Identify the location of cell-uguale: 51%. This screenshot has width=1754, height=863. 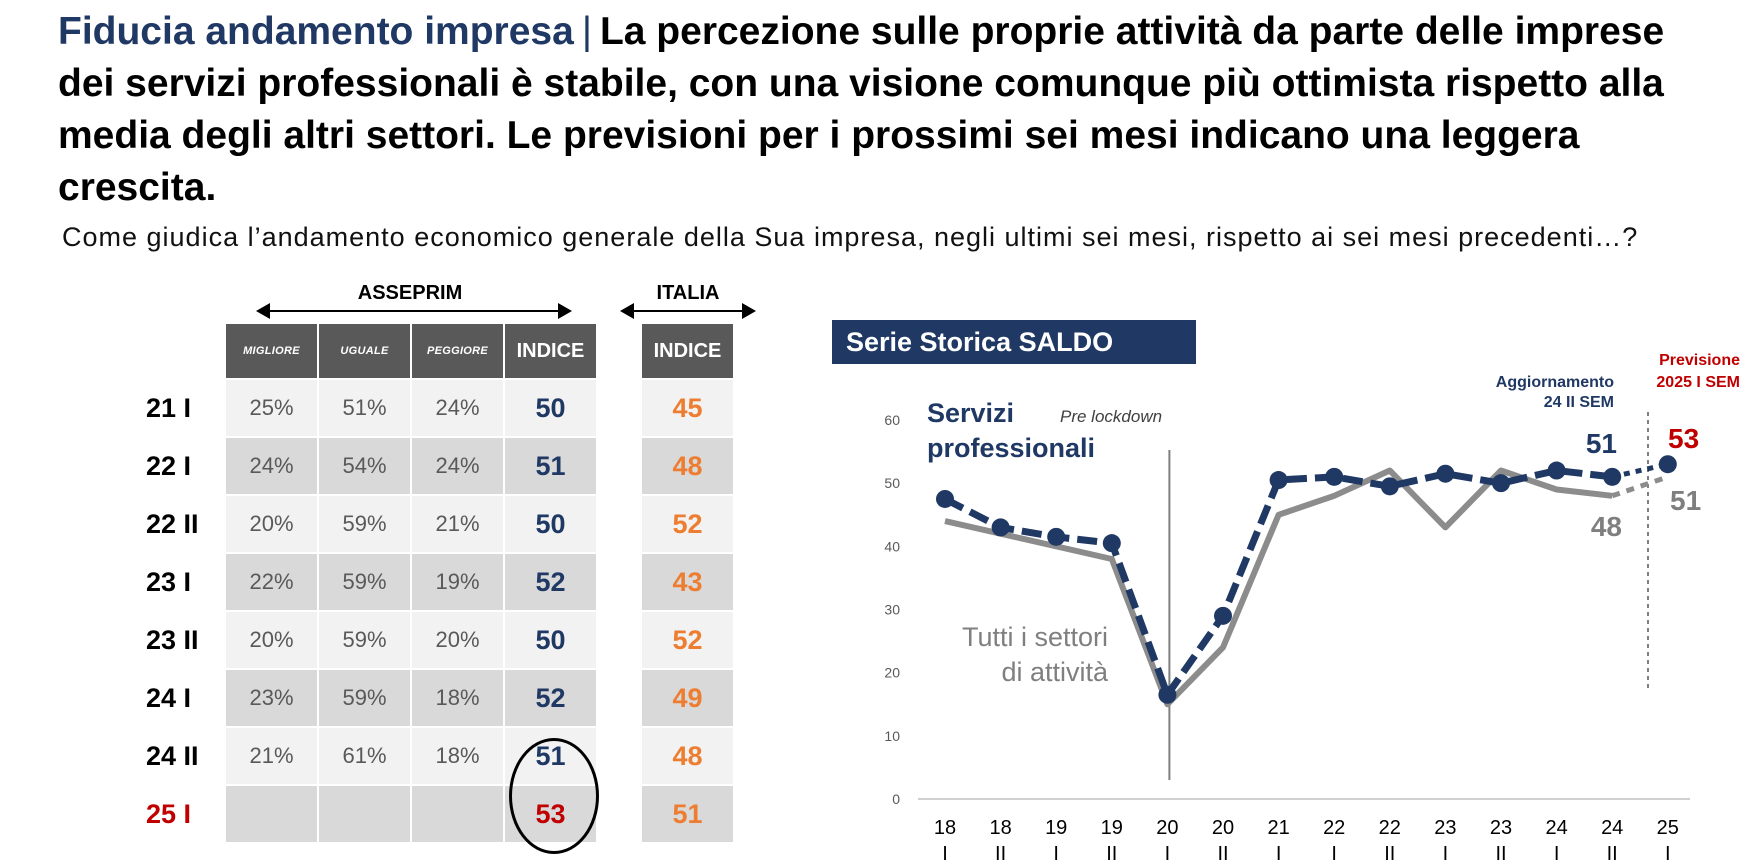
(364, 408).